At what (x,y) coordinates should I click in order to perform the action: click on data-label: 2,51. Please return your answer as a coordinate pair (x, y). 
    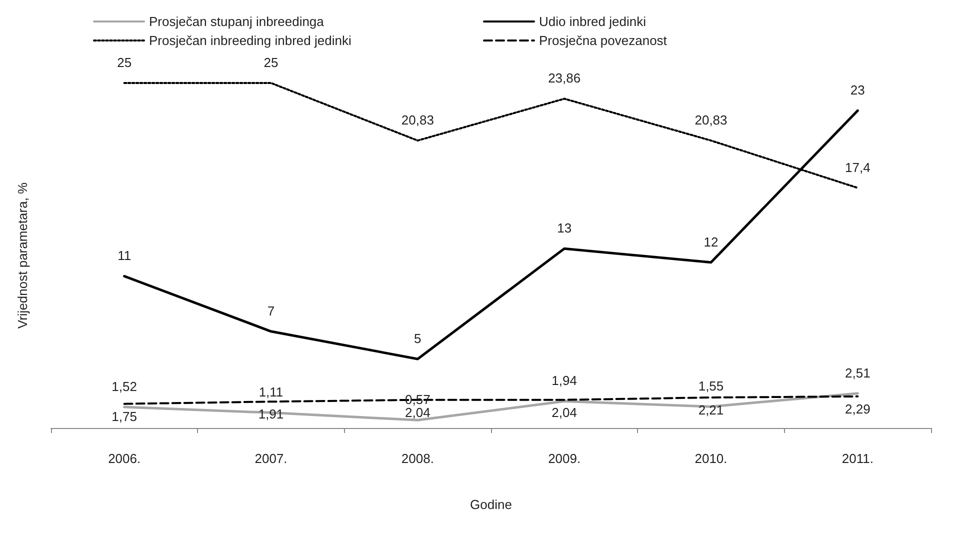
    Looking at the image, I should click on (857, 372).